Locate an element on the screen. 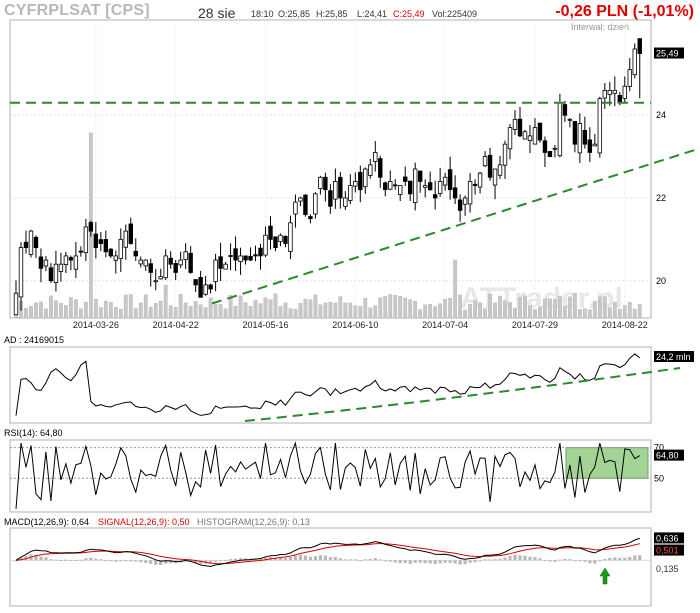  price-y-tick-2: 24 is located at coordinates (661, 115).